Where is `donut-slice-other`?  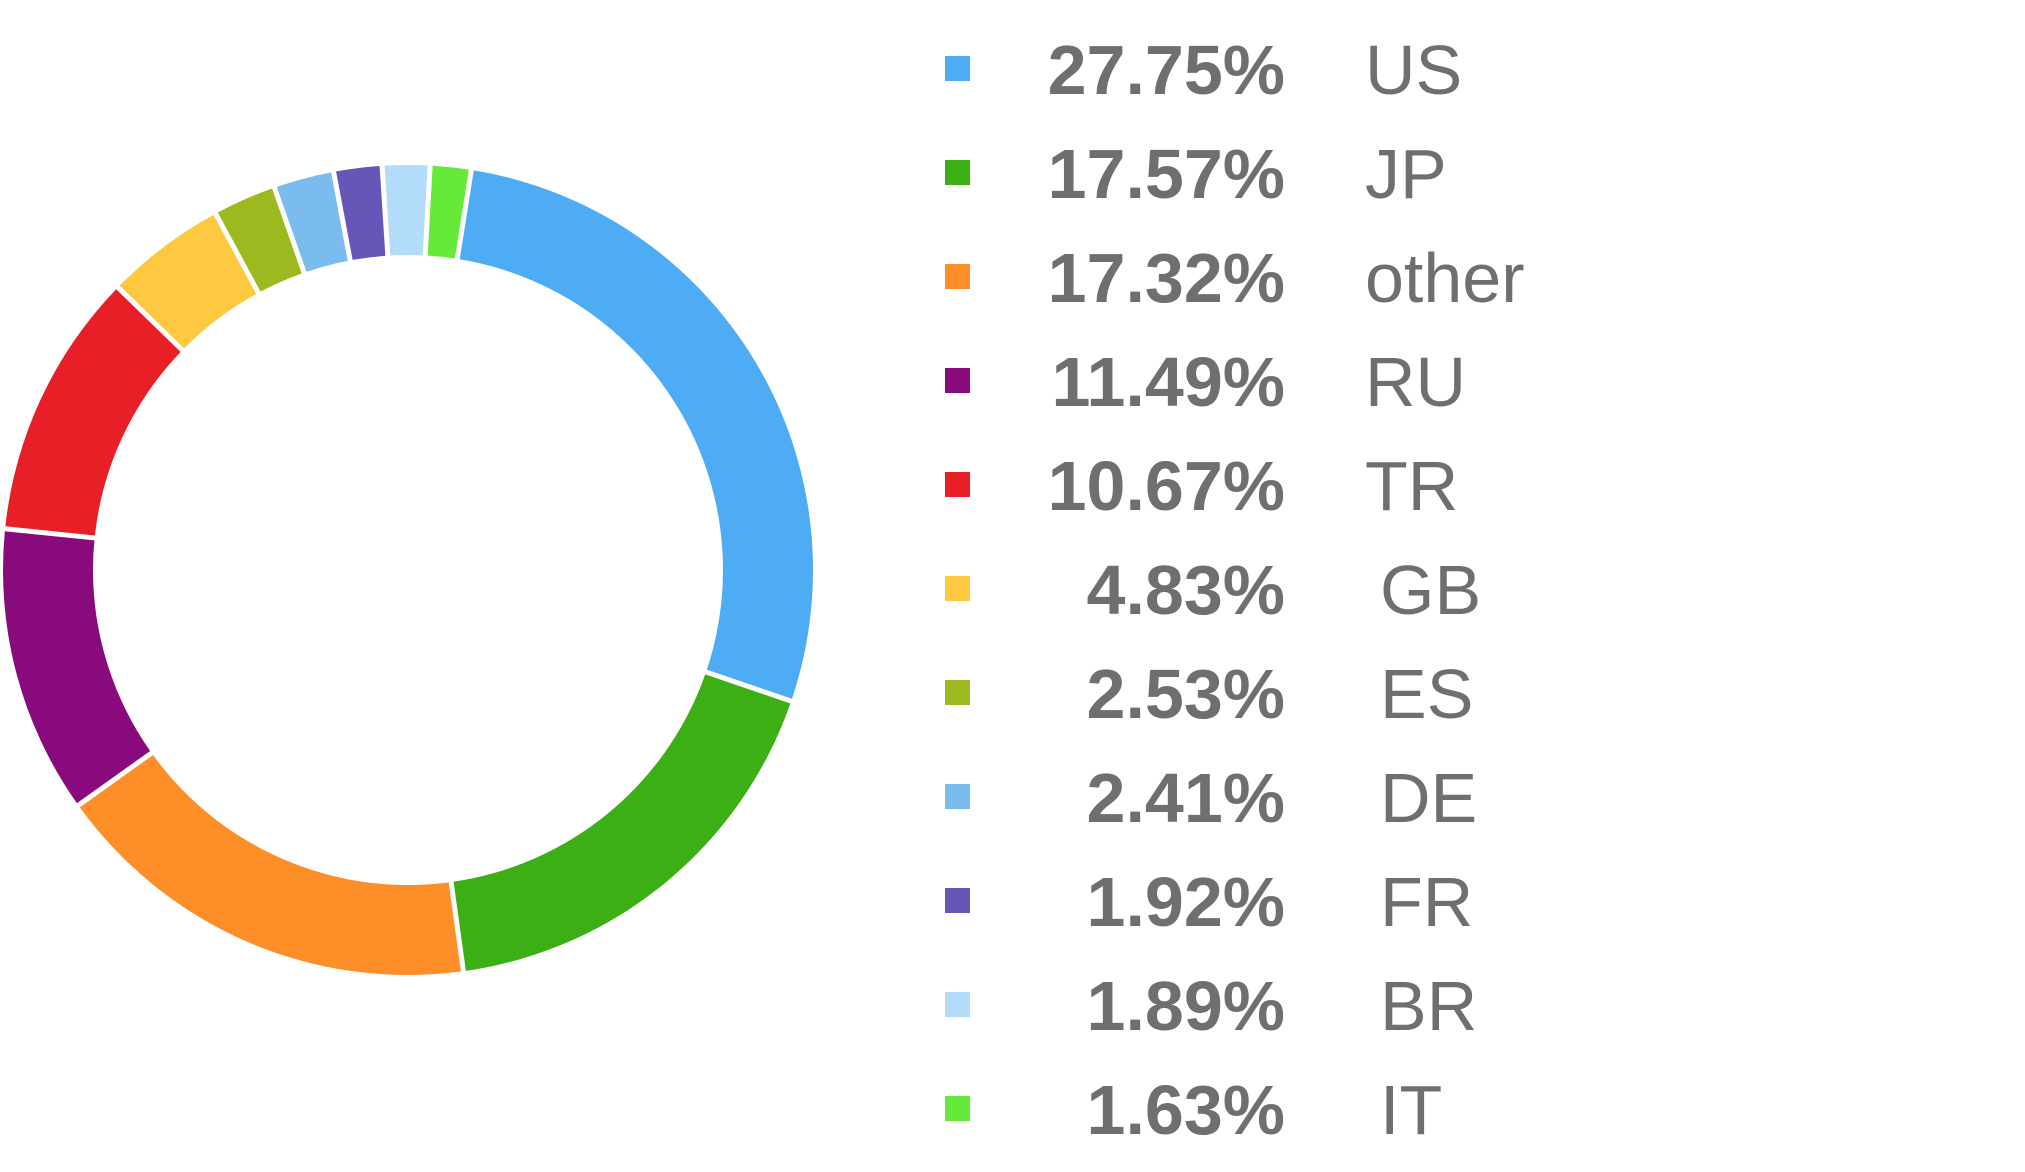 donut-slice-other is located at coordinates (270, 865).